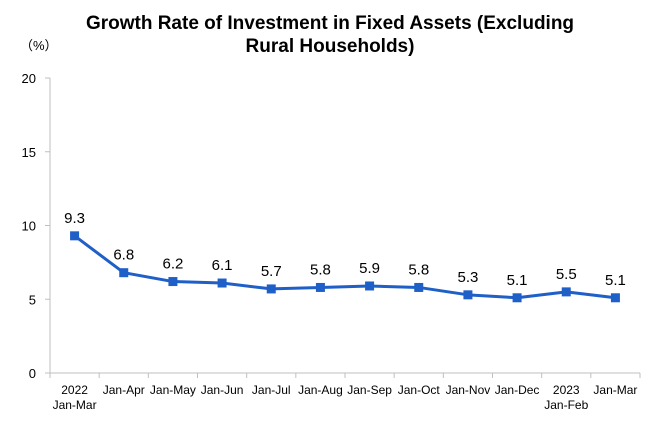 The width and height of the screenshot is (660, 440). What do you see at coordinates (566, 405) in the screenshot?
I see `x-category-label-line: Jan-Feb` at bounding box center [566, 405].